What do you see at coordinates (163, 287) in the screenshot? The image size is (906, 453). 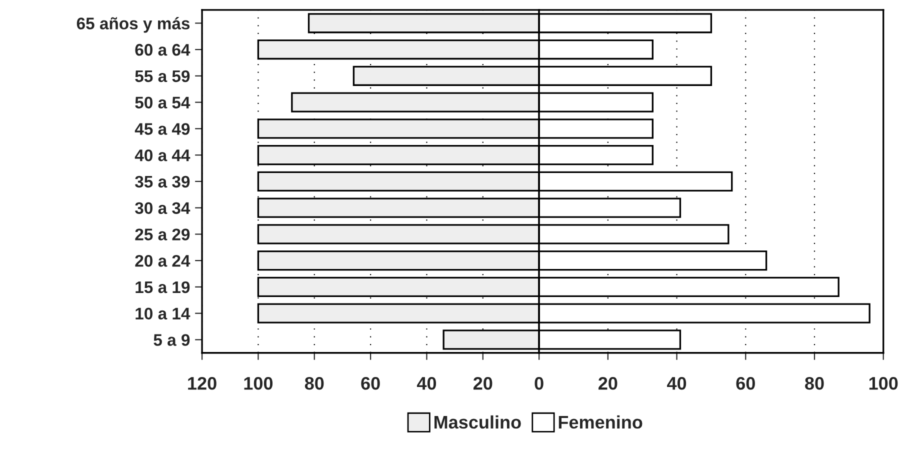 I see `y-tick-label: 15 a 19` at bounding box center [163, 287].